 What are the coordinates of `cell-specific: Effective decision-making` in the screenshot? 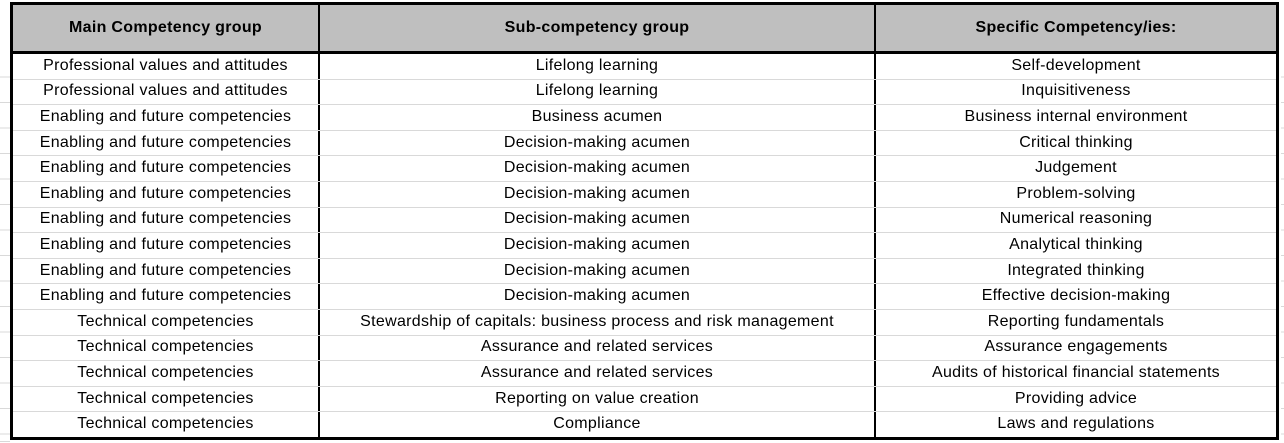 It's located at (1075, 296).